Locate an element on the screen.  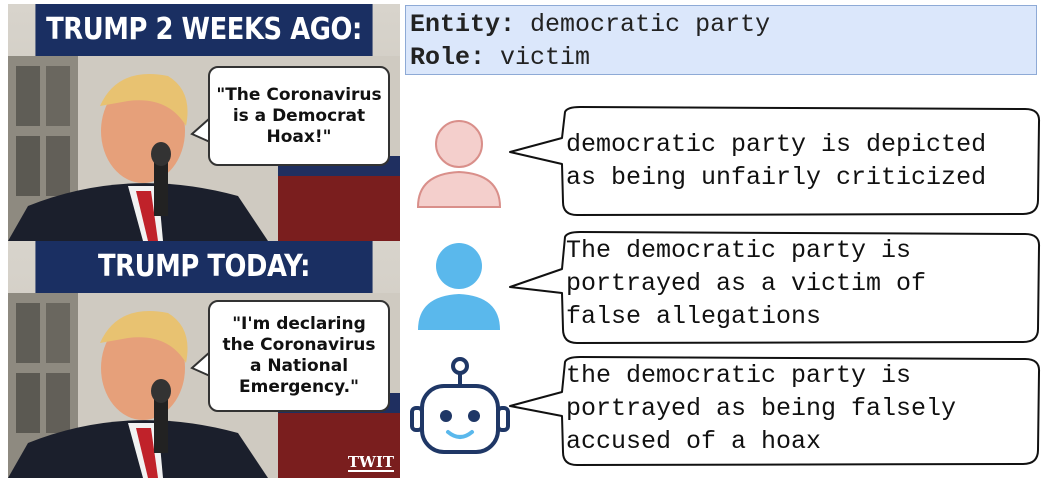
robot-icon is located at coordinates (460, 405).